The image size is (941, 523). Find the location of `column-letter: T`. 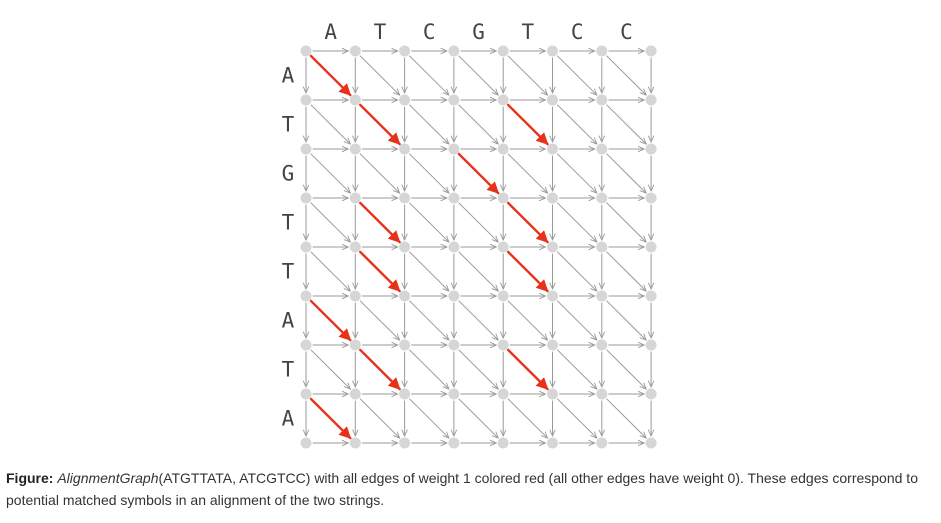

column-letter: T is located at coordinates (528, 32).